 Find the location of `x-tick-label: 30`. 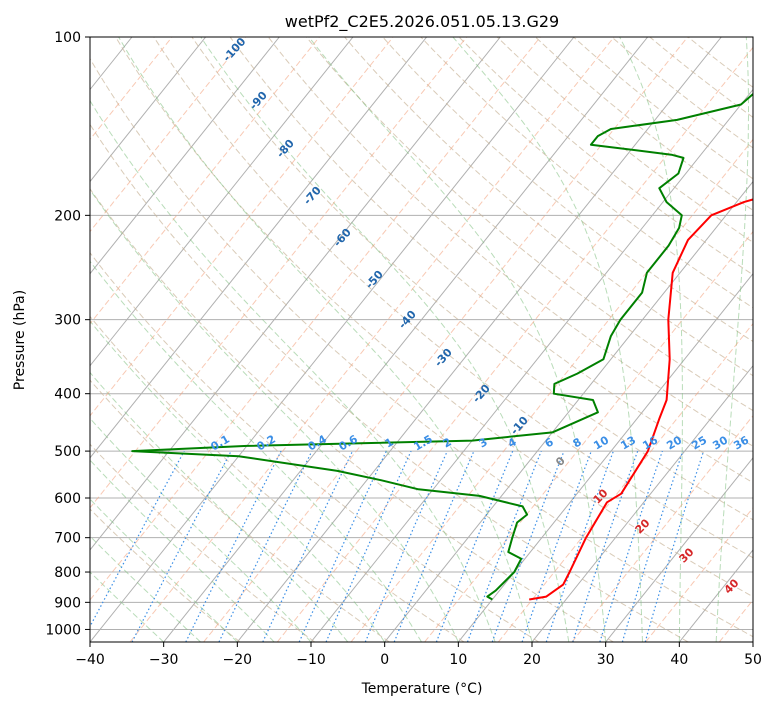

x-tick-label: 30 is located at coordinates (606, 660).